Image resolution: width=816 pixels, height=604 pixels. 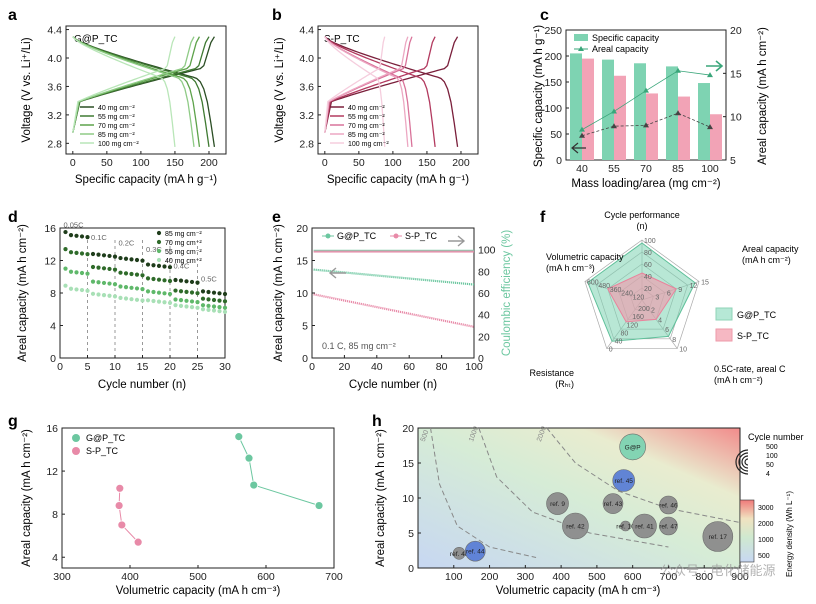 I want to click on radar-axis-label-2: 0.5C-rate, areal C, so click(x=750, y=369).